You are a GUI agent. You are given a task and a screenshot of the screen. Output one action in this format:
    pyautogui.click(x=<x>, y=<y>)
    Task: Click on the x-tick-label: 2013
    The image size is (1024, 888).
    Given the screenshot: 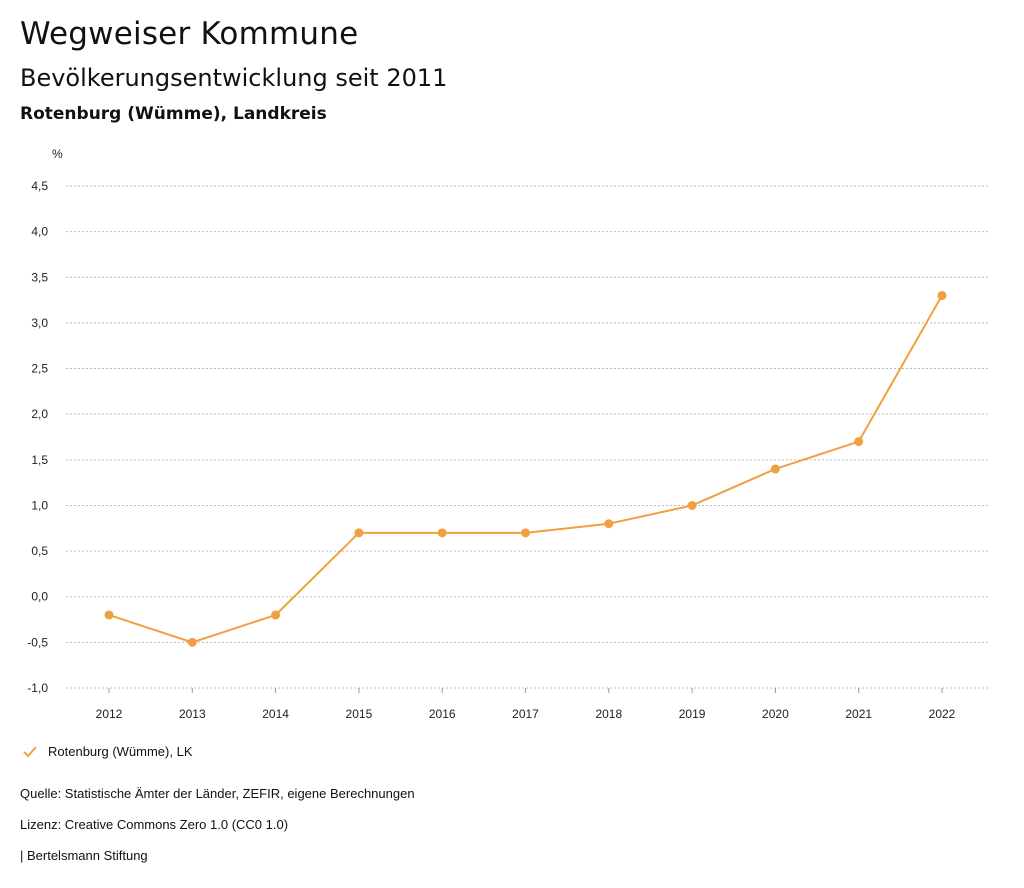 What is the action you would take?
    pyautogui.click(x=192, y=714)
    